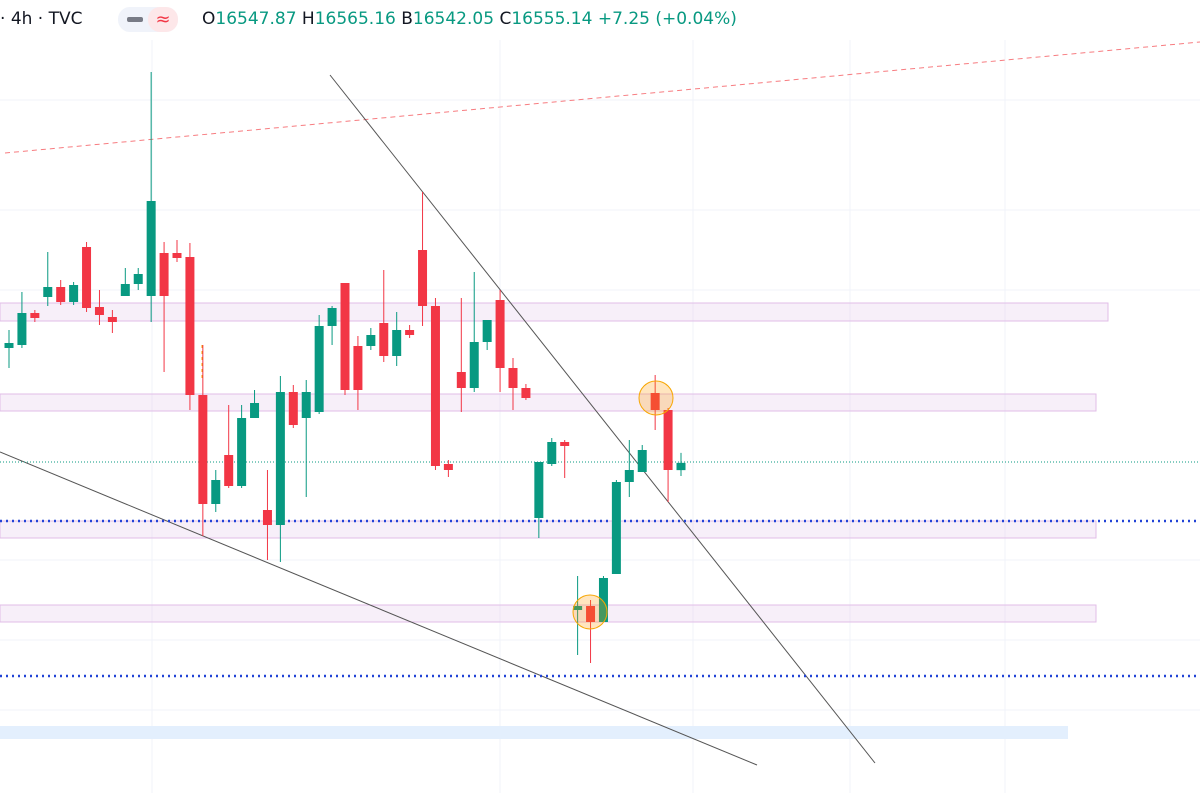  What do you see at coordinates (135, 19) in the screenshot?
I see `badge-icon` at bounding box center [135, 19].